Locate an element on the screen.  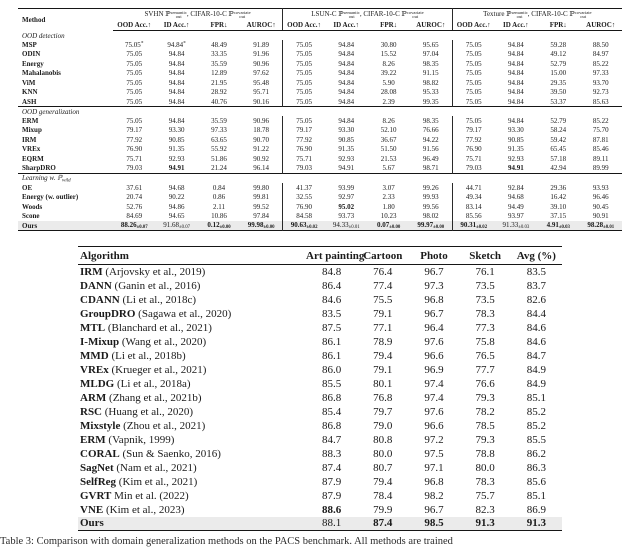
method-cell: Scone is located at coordinates (31, 216).